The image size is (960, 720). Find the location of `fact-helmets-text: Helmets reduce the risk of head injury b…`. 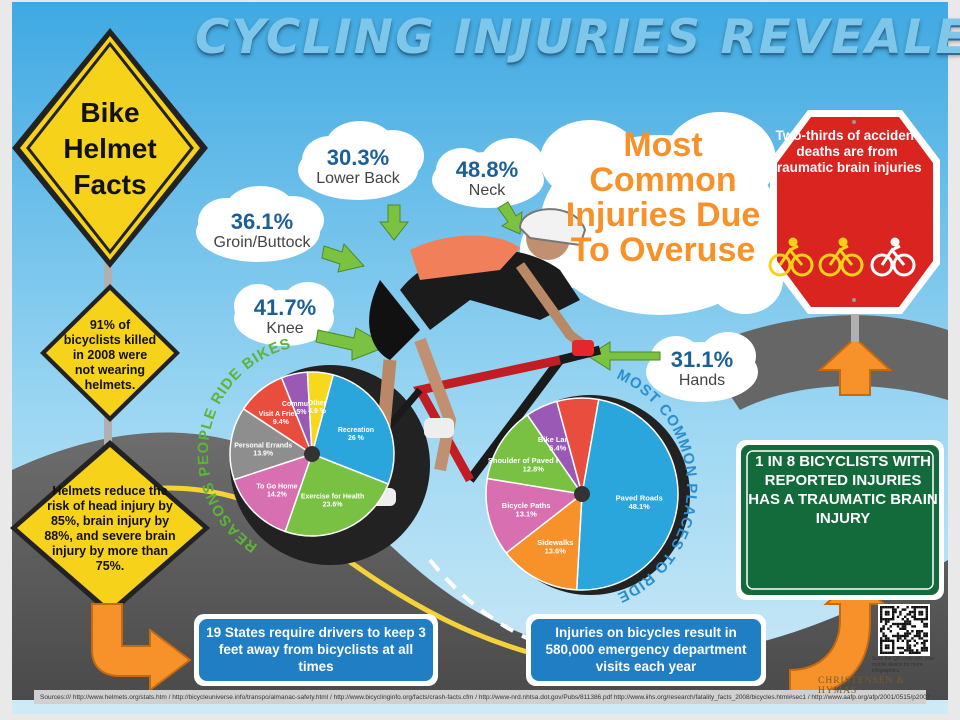

fact-helmets-text: Helmets reduce the risk of head injury b… is located at coordinates (110, 528).